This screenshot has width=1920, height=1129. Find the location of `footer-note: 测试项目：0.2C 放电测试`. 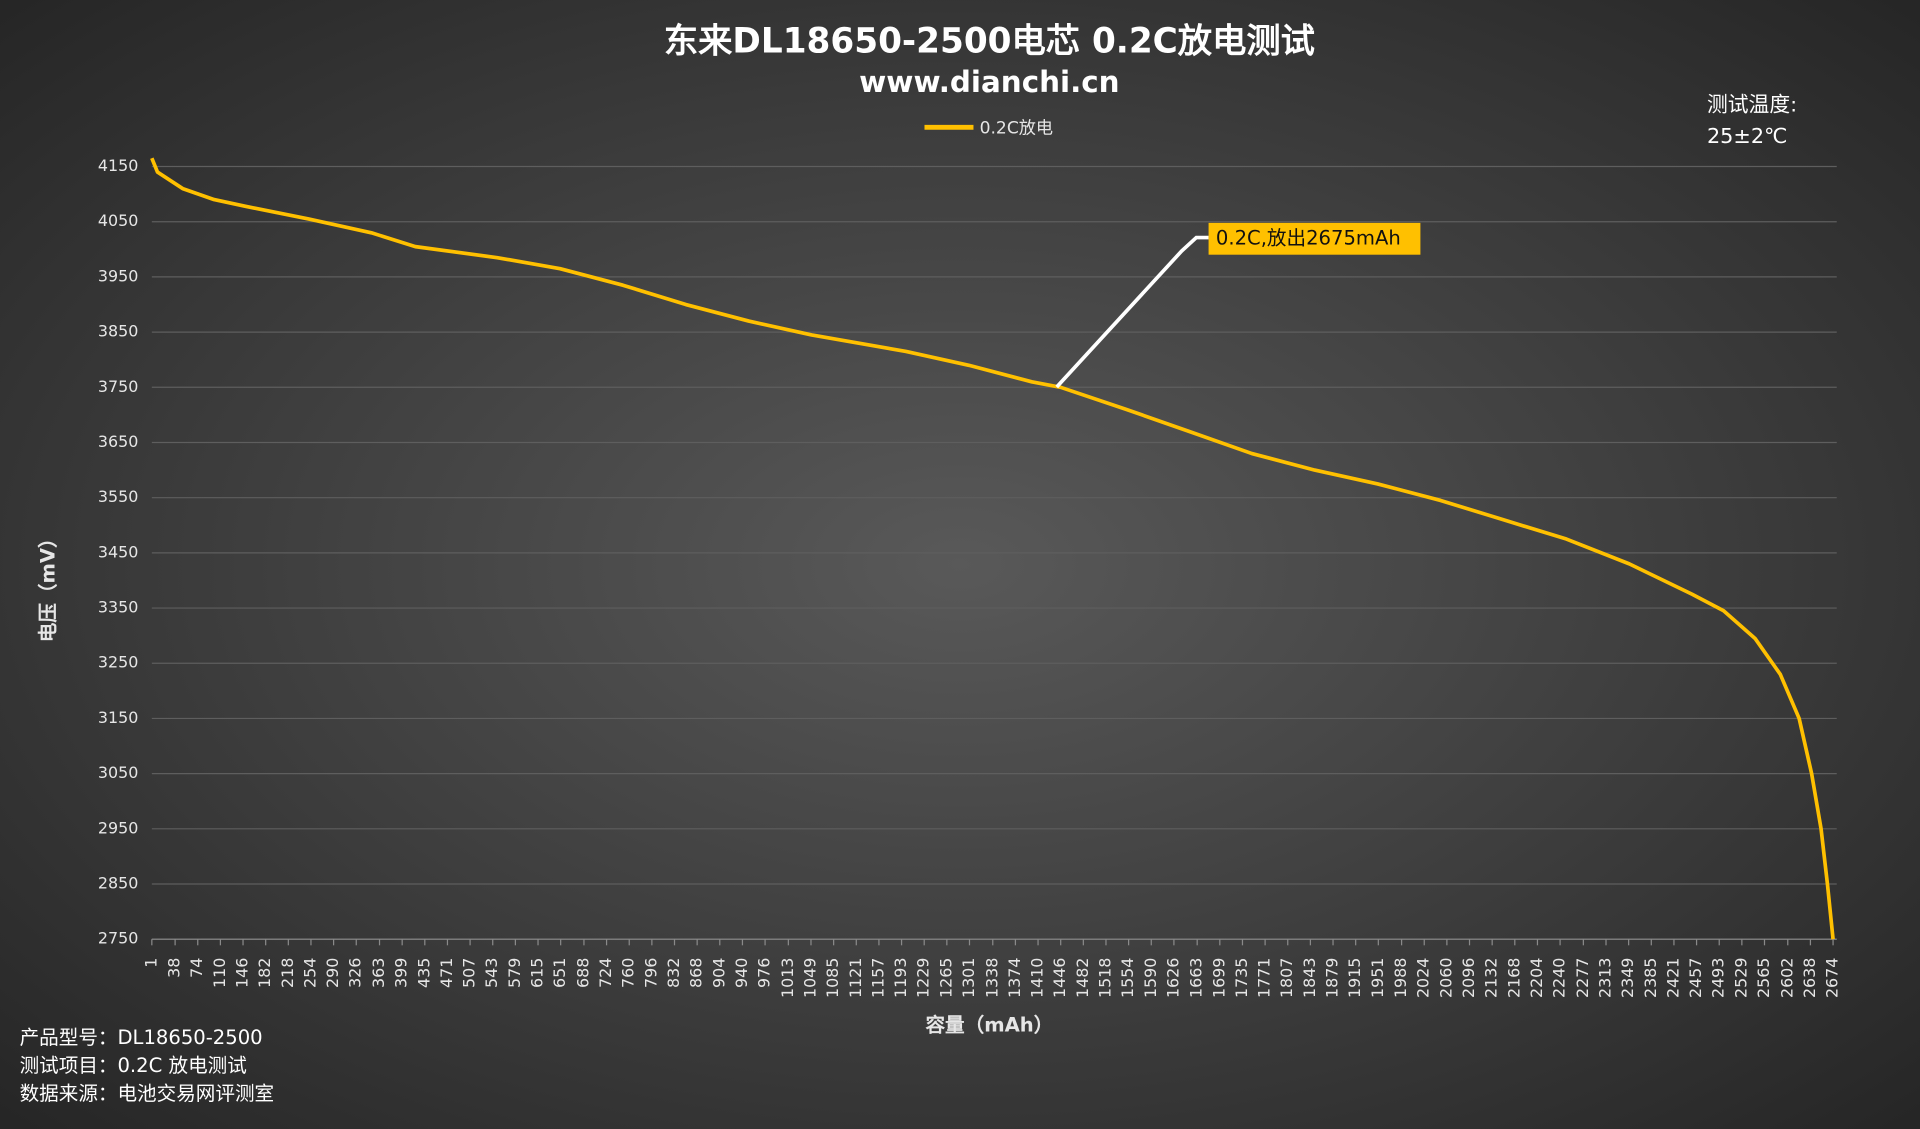

footer-note: 测试项目：0.2C 放电测试 is located at coordinates (133, 1065).